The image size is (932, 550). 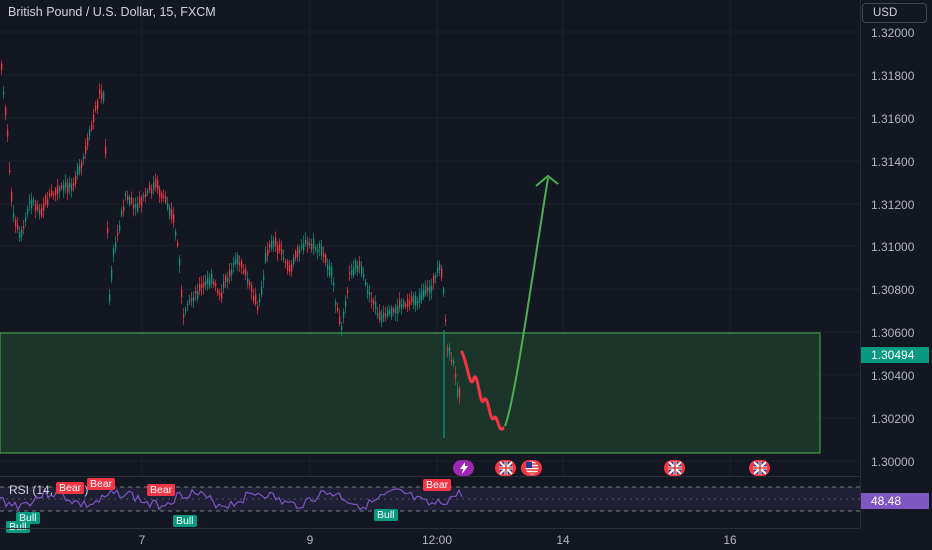 I want to click on event-us-flag-icon, so click(x=531, y=468).